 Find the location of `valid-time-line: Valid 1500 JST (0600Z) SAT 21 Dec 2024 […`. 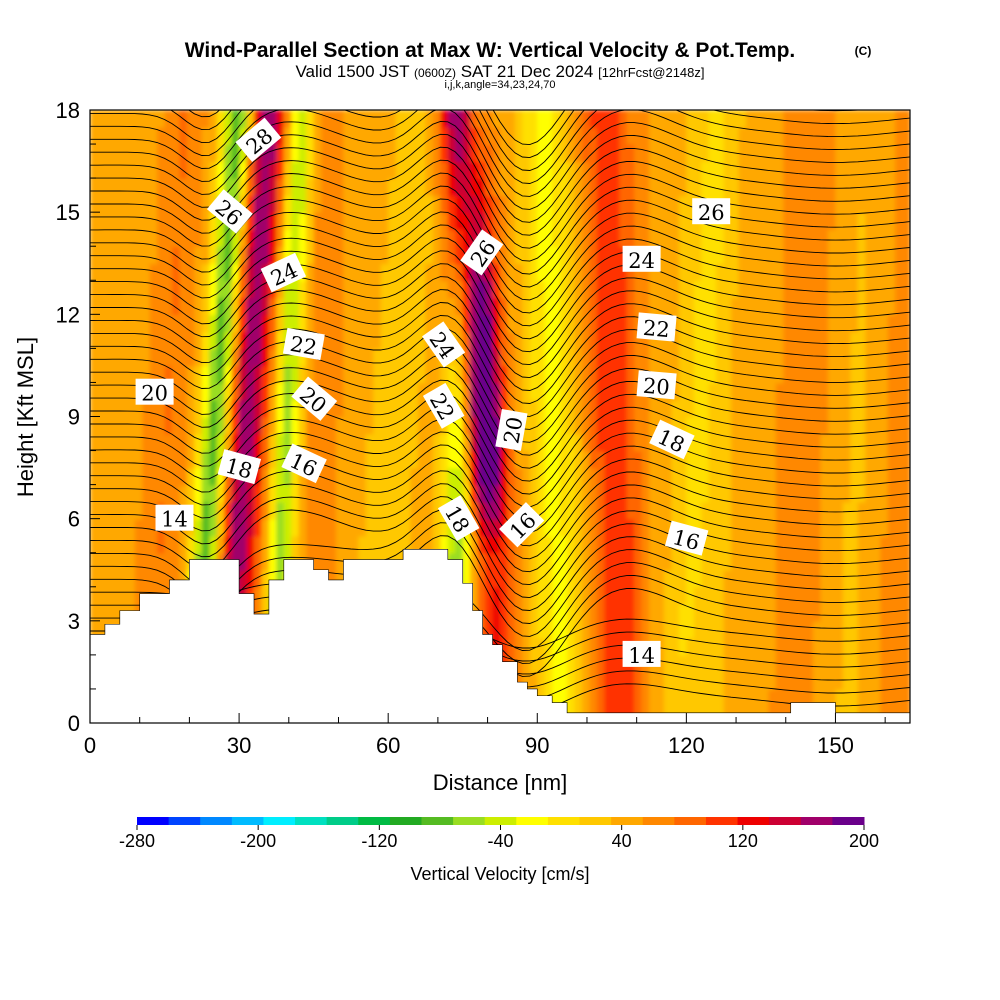

valid-time-line: Valid 1500 JST (0600Z) SAT 21 Dec 2024 [… is located at coordinates (499, 71).